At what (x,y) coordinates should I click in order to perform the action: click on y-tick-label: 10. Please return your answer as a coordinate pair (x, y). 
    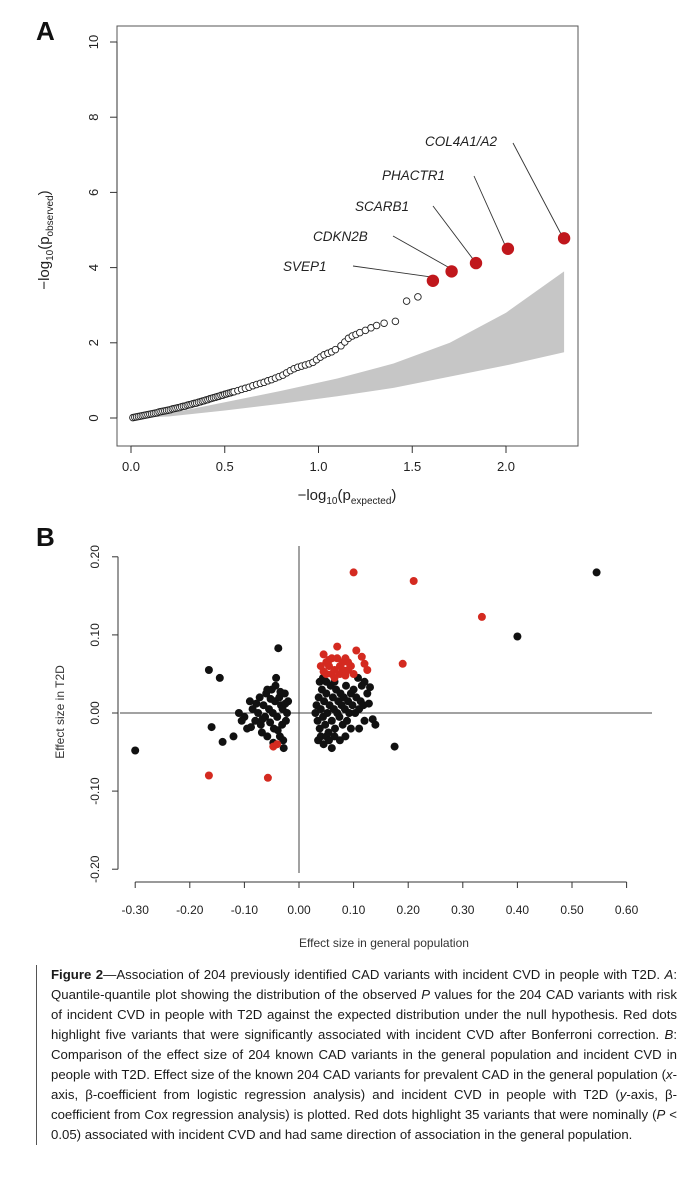
    Looking at the image, I should click on (93, 42).